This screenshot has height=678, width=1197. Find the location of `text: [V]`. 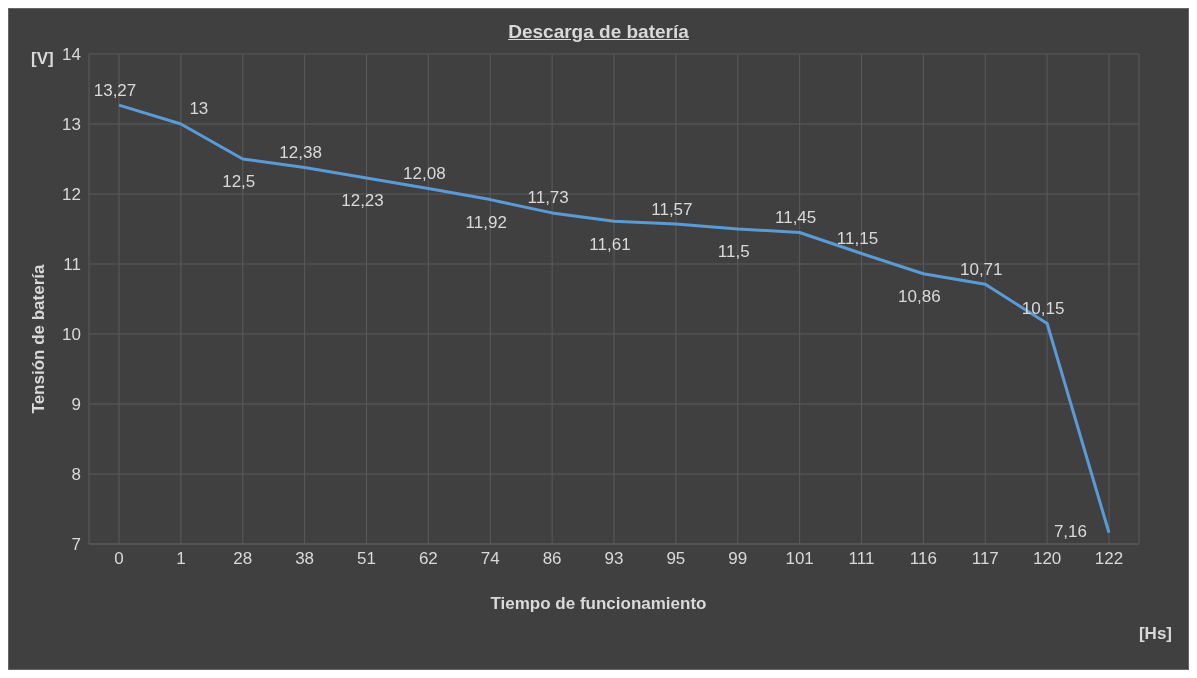

text: [V] is located at coordinates (42, 59).